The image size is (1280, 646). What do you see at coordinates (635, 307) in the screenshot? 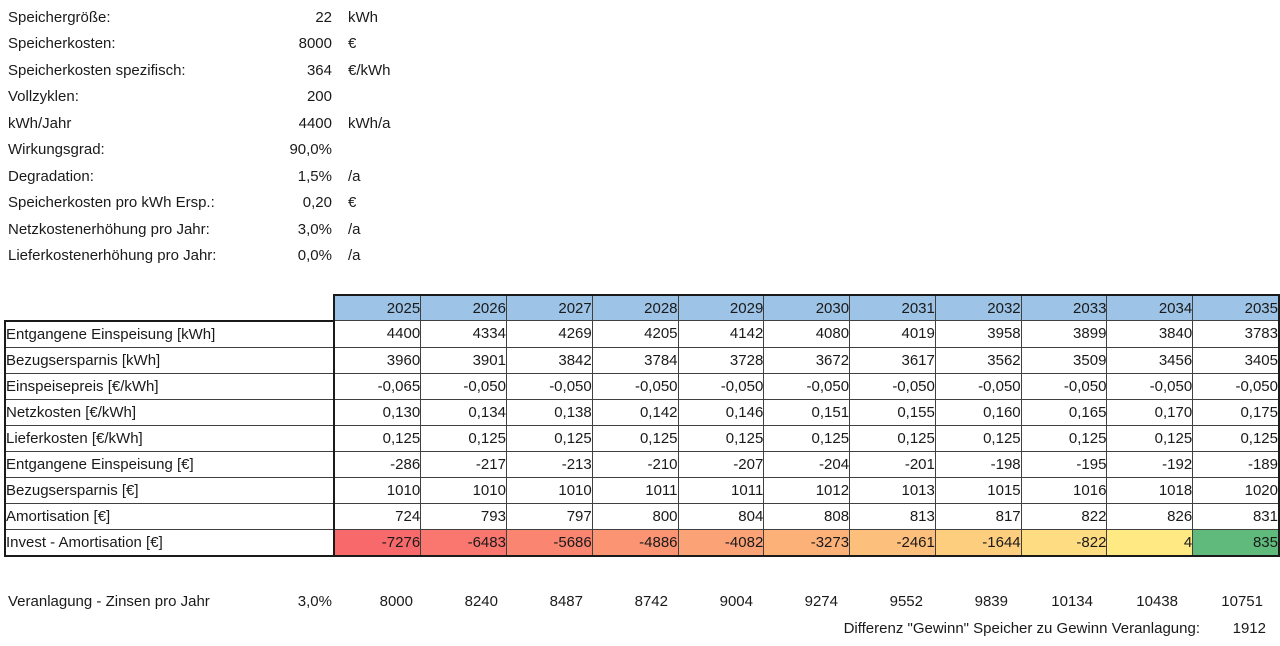
I see `year-header-cell: 2028` at bounding box center [635, 307].